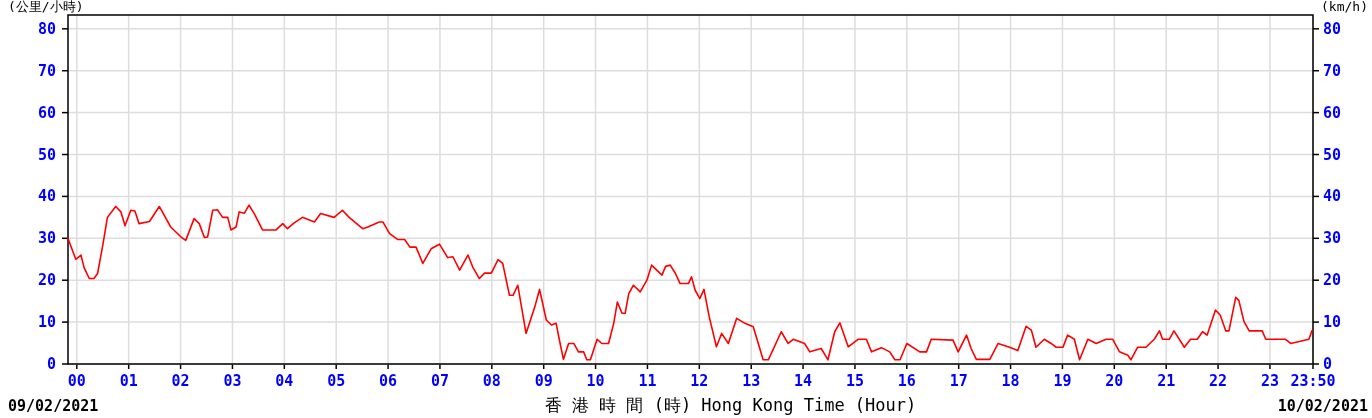  I want to click on y-axis-title: (公里/小時), so click(46, 7).